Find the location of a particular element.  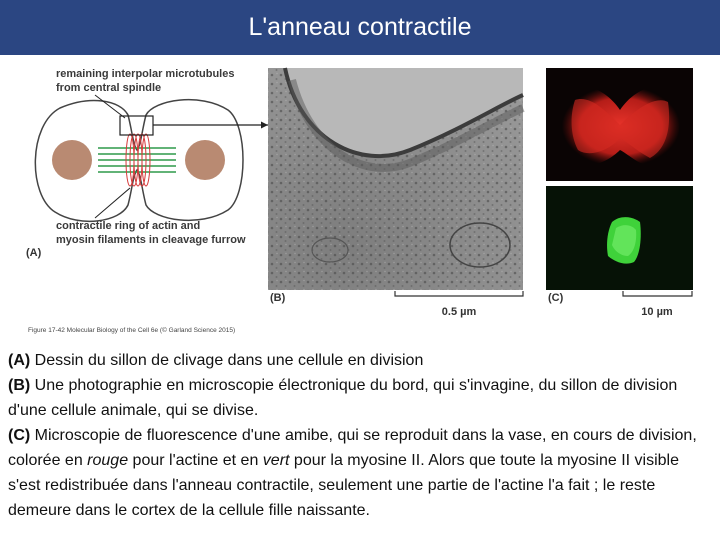

diagram-a is located at coordinates (151, 158).